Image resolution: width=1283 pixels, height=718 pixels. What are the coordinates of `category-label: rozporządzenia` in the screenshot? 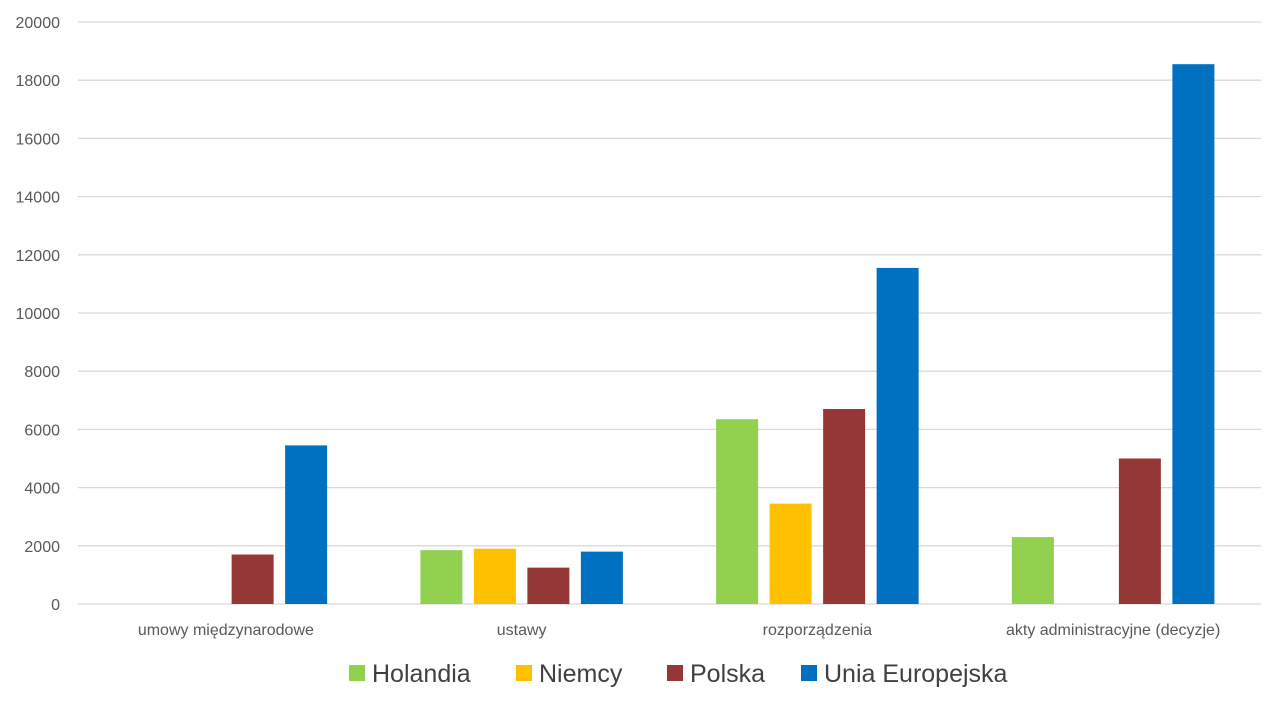 It's located at (818, 630).